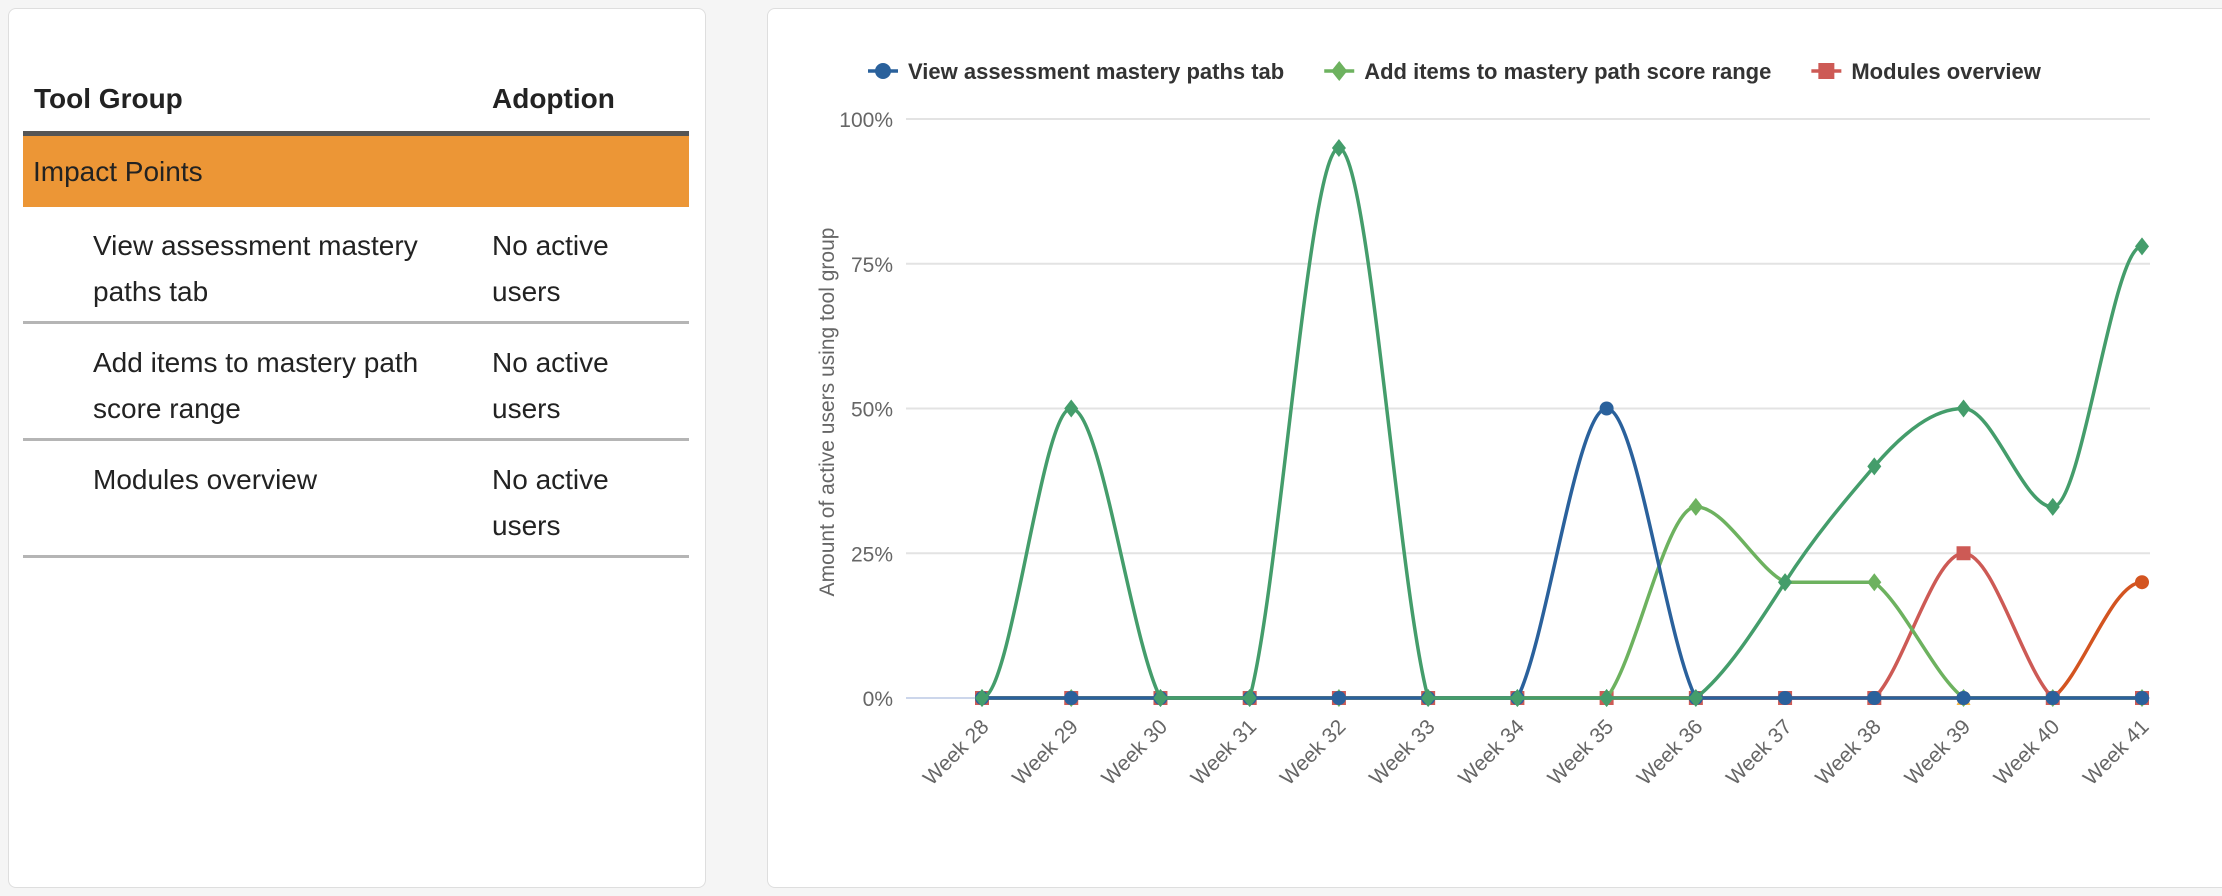 This screenshot has height=896, width=2222. Describe the element at coordinates (878, 699) in the screenshot. I see `y-tick-label: 0%` at that location.